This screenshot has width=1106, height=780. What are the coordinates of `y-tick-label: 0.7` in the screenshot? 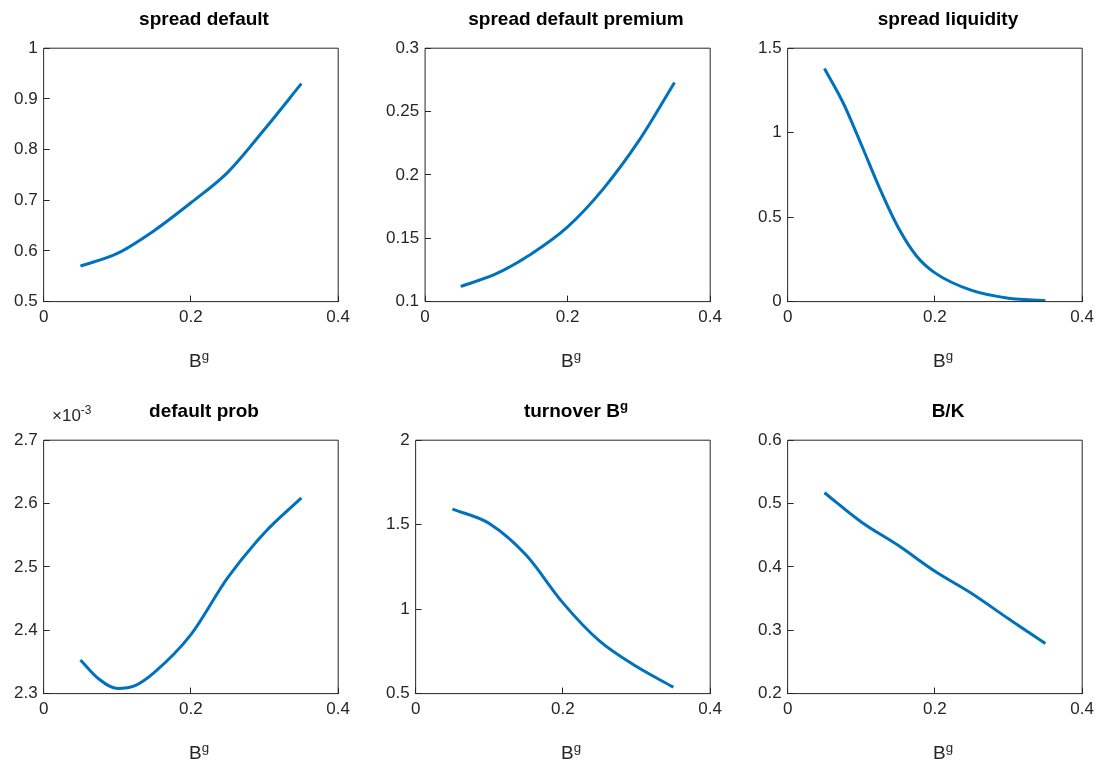 It's located at (25, 199).